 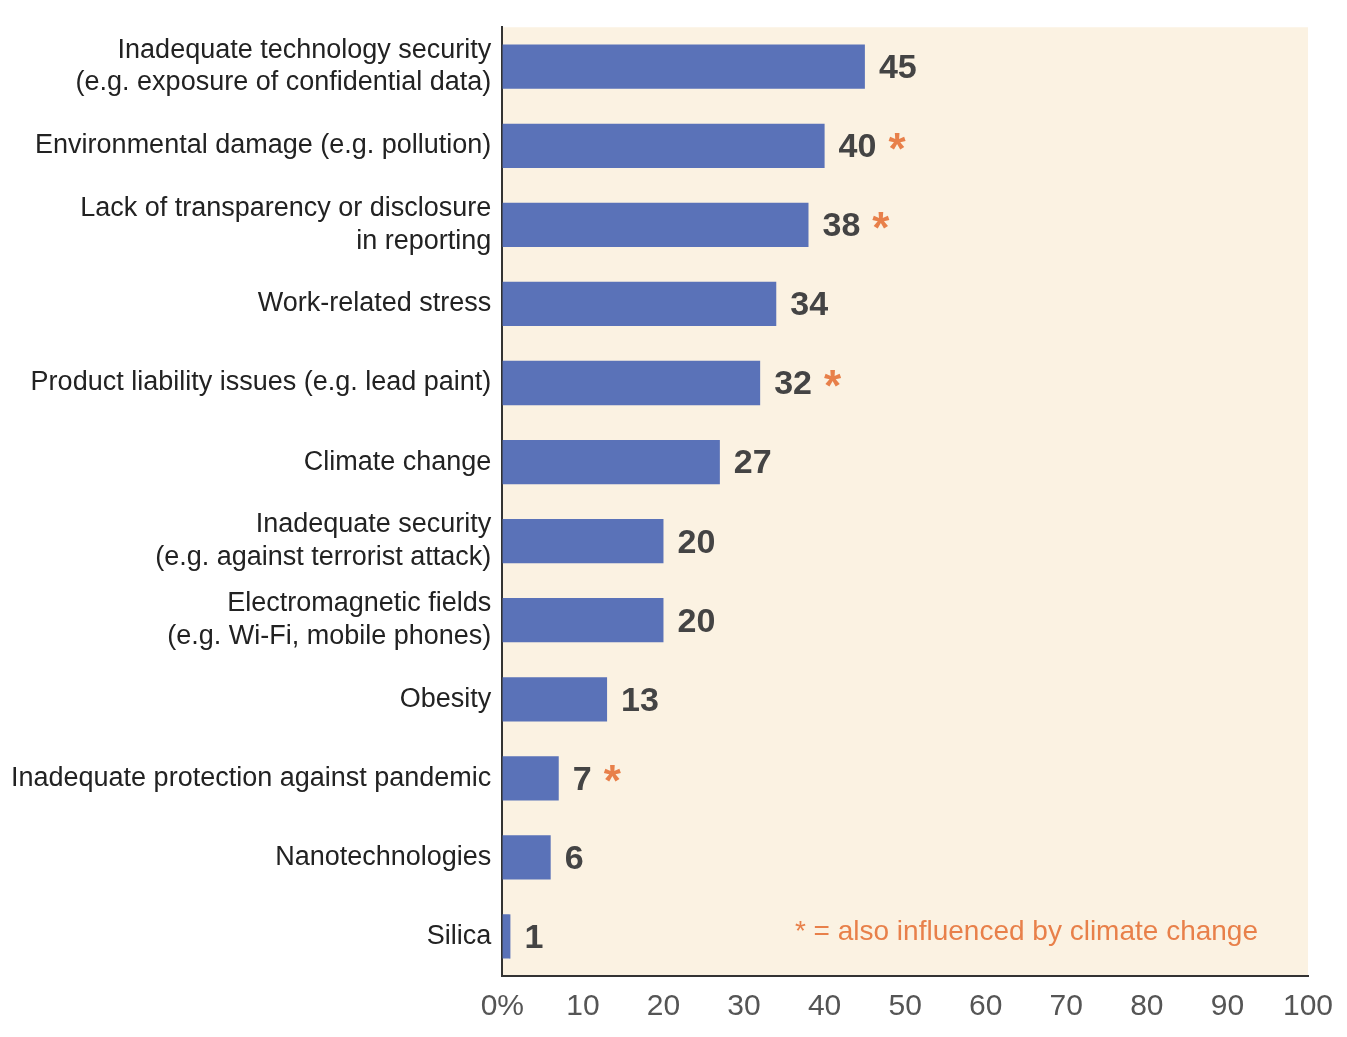 I want to click on x-tick-label: 70, so click(x=1066, y=1005).